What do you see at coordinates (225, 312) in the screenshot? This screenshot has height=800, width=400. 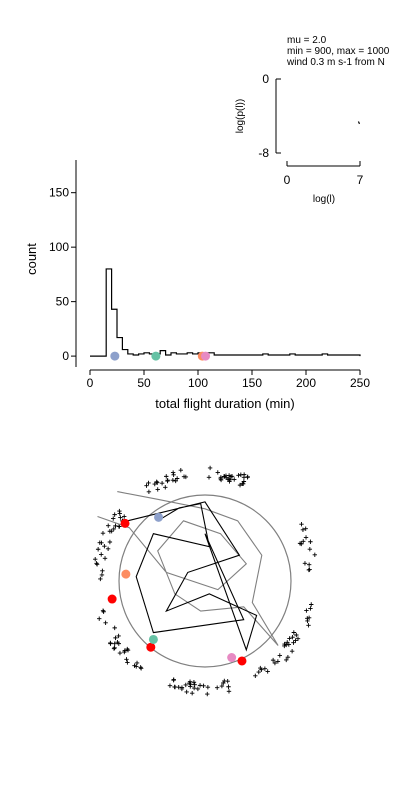 I see `hist-step-line` at bounding box center [225, 312].